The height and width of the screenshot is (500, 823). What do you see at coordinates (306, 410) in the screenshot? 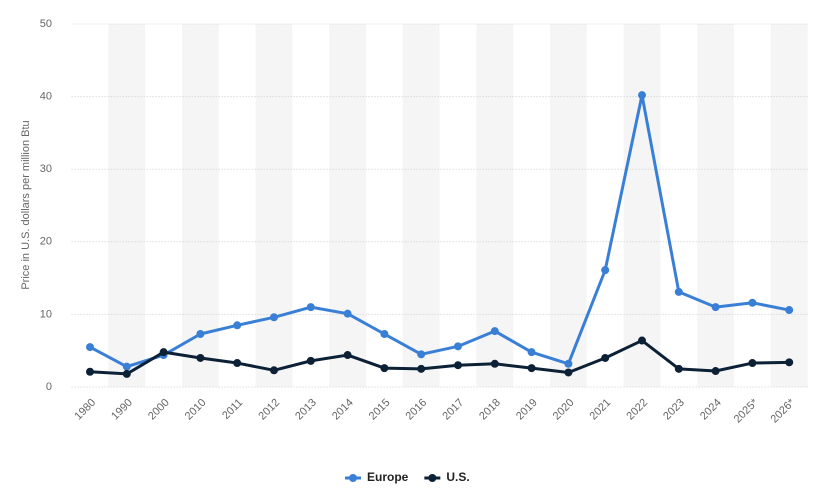
I see `x-tick-label: 2013` at bounding box center [306, 410].